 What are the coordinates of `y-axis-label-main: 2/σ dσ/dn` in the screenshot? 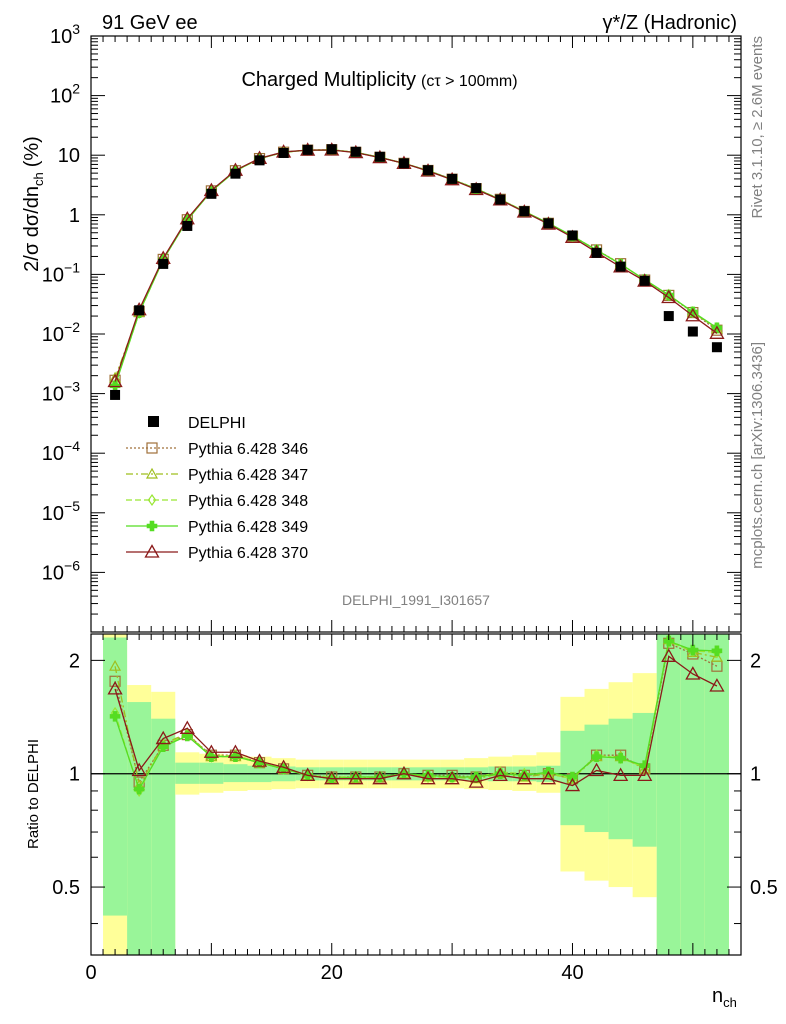 It's located at (32, 229).